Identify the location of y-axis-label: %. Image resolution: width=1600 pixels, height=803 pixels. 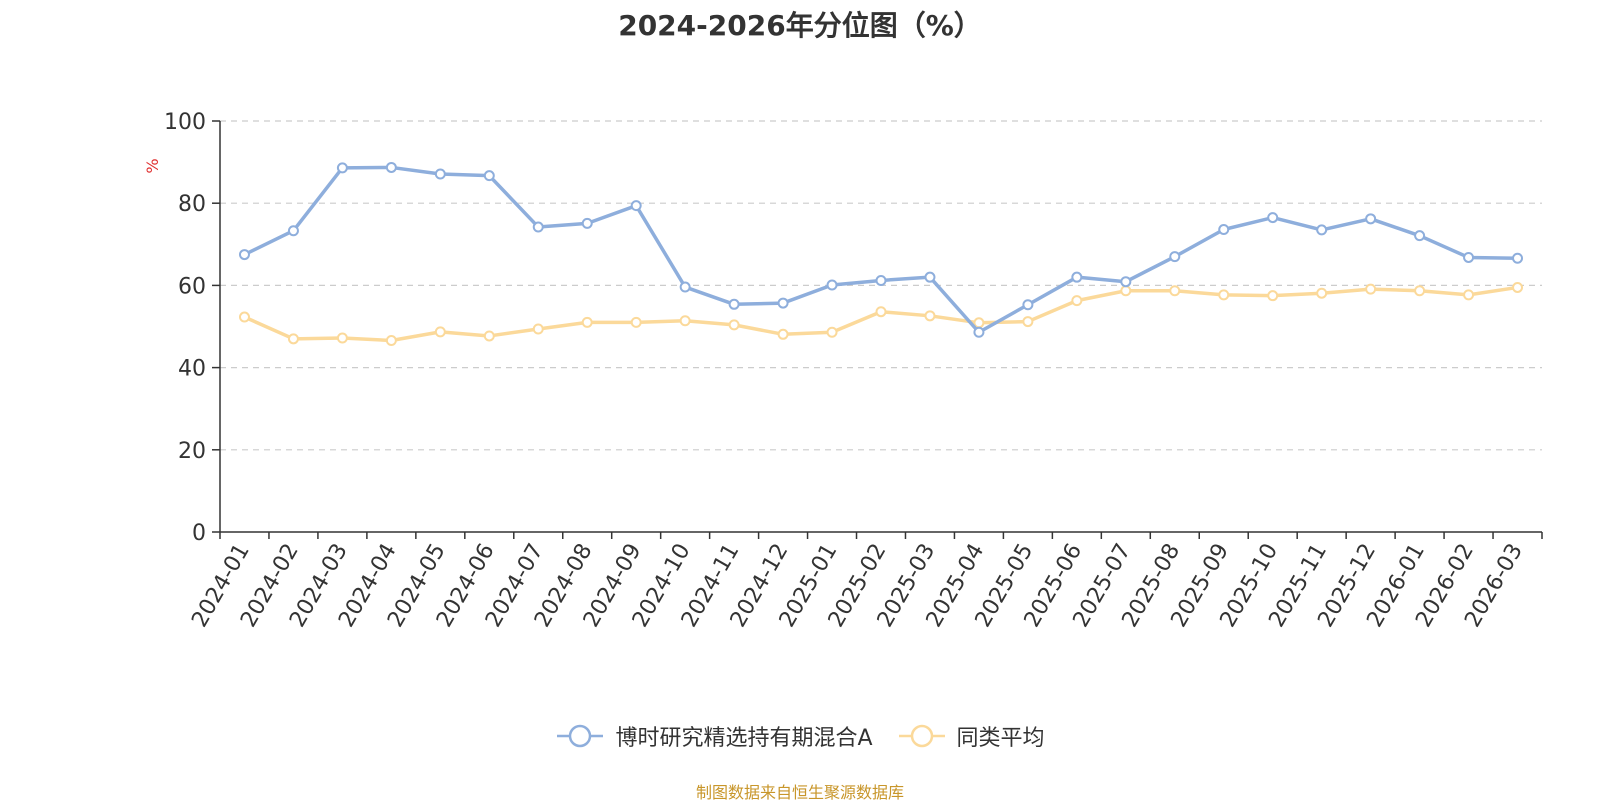
(152, 165).